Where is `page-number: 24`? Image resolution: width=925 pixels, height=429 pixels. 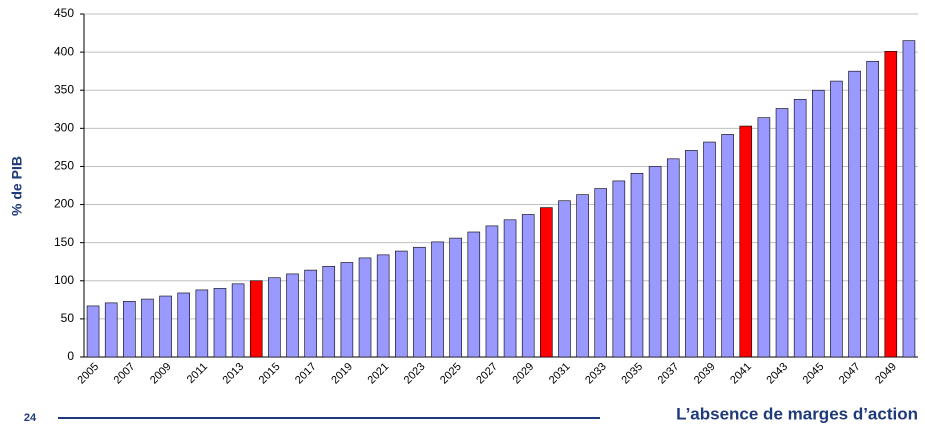
page-number: 24 is located at coordinates (30, 418).